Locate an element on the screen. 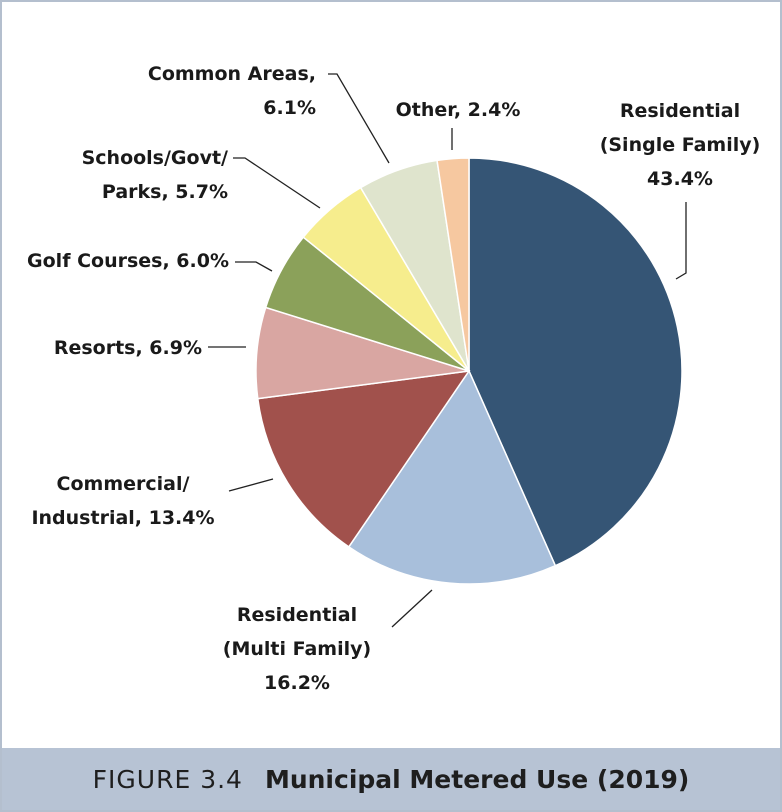 The image size is (782, 812). slice-label-line: Other, 2.4% is located at coordinates (458, 110).